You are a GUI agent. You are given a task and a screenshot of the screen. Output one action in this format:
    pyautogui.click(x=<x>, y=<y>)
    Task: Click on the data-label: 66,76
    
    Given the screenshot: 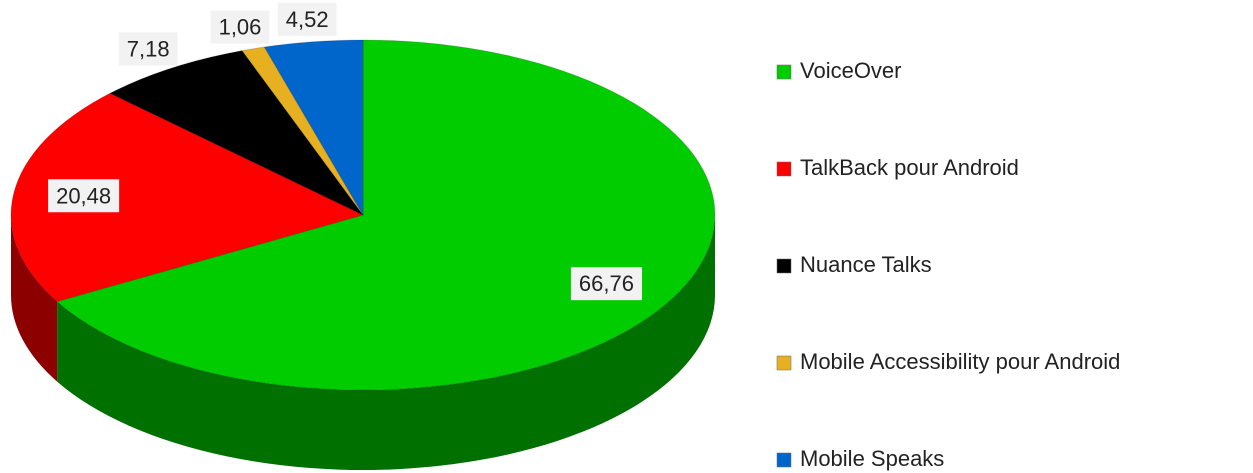 What is the action you would take?
    pyautogui.click(x=606, y=283)
    